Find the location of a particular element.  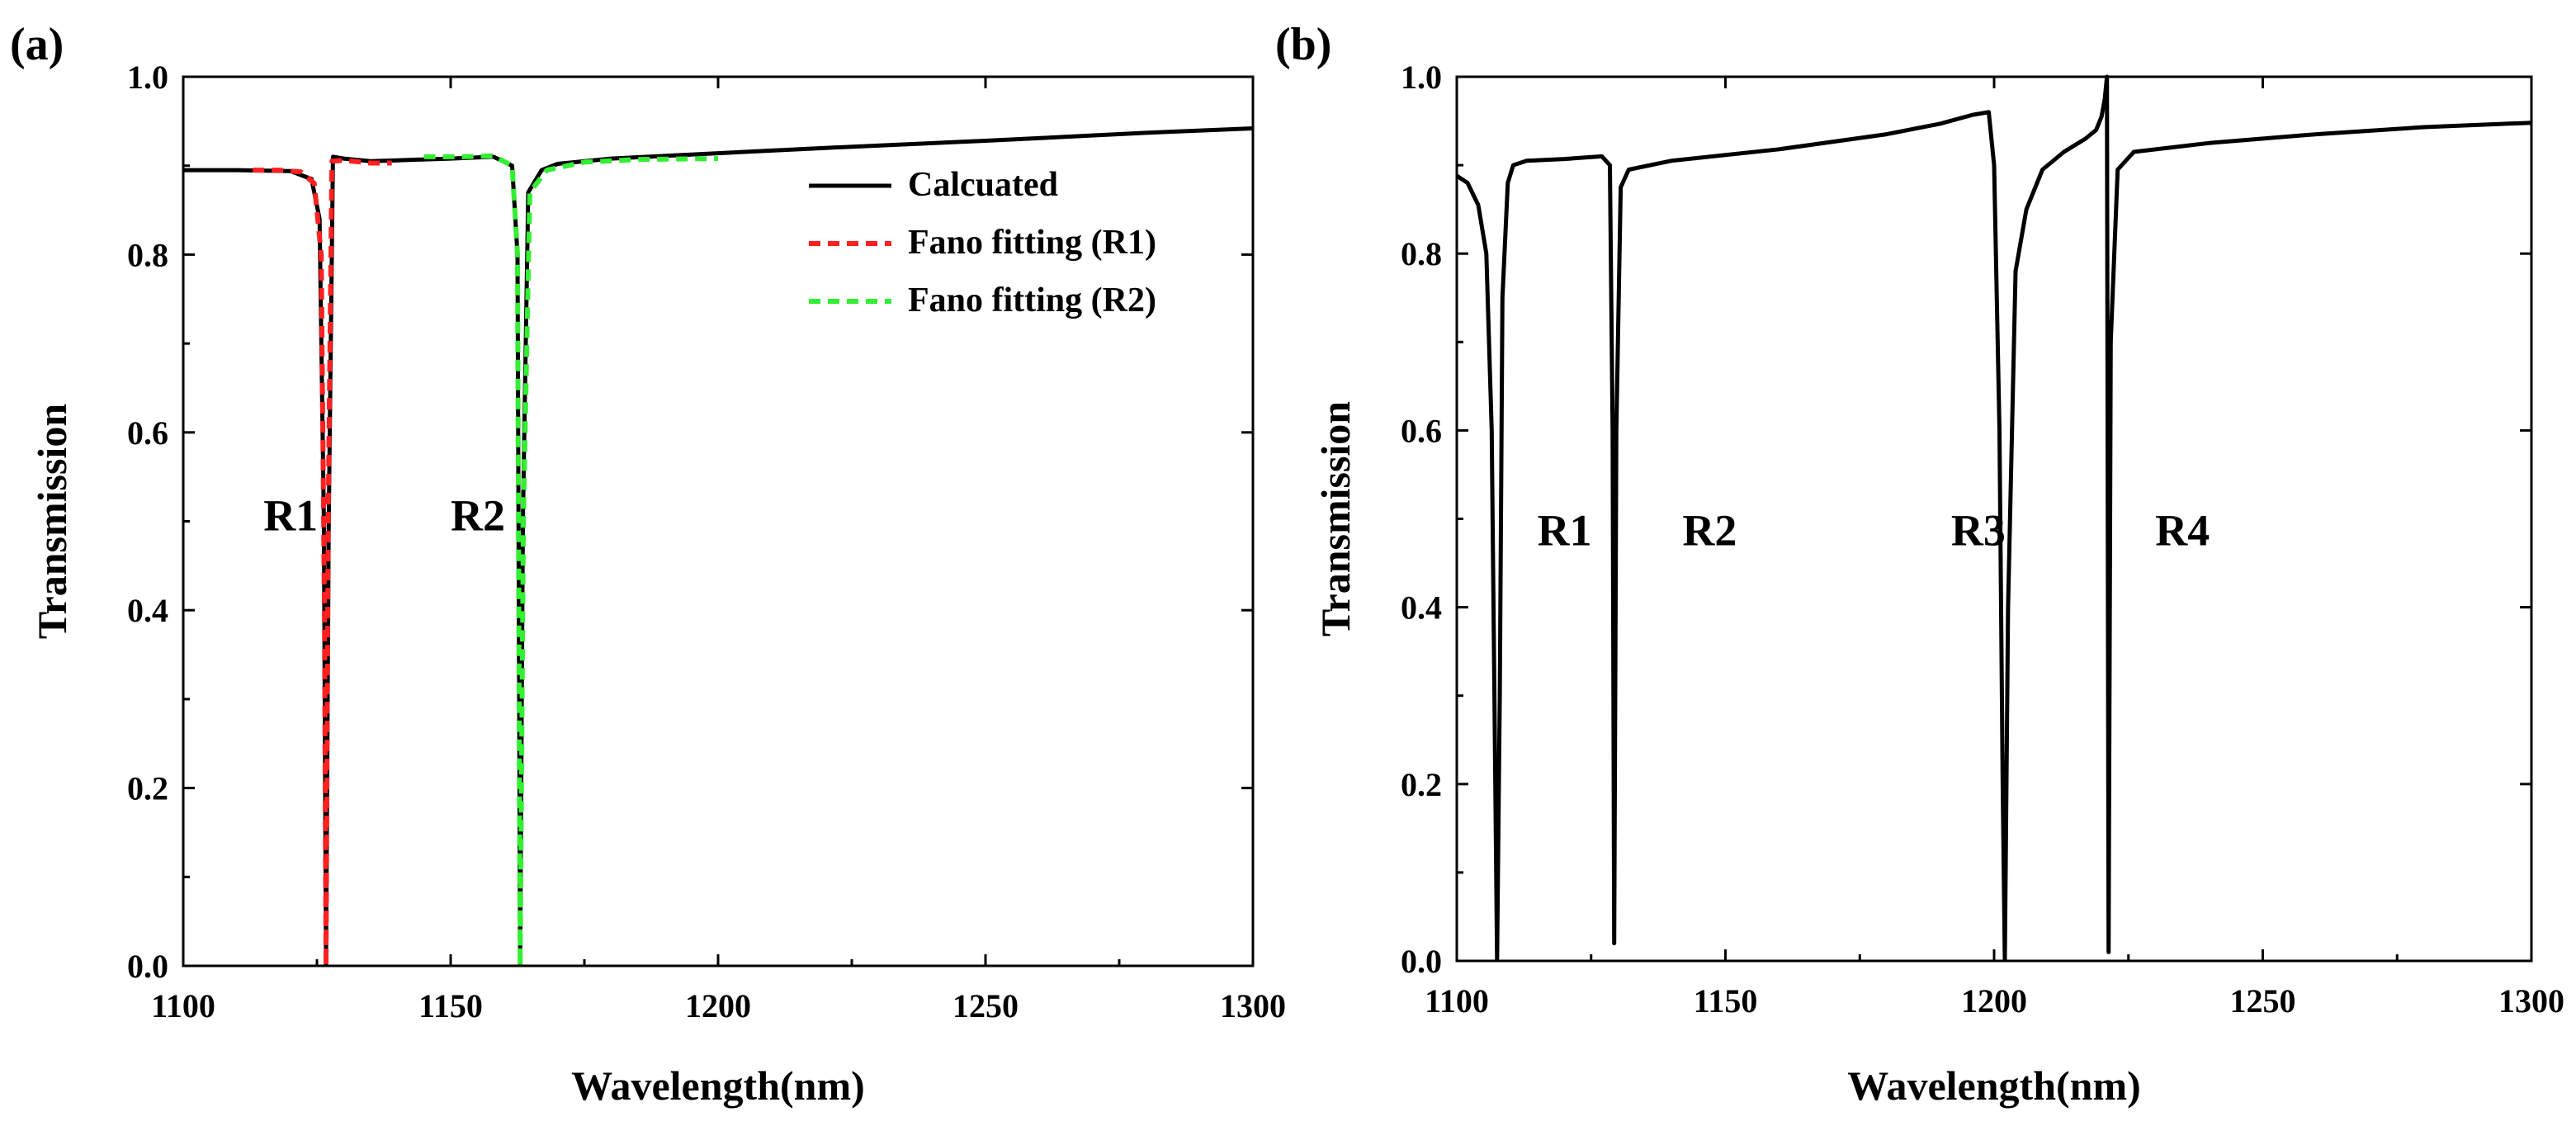

resonance-label: R3 is located at coordinates (1978, 531).